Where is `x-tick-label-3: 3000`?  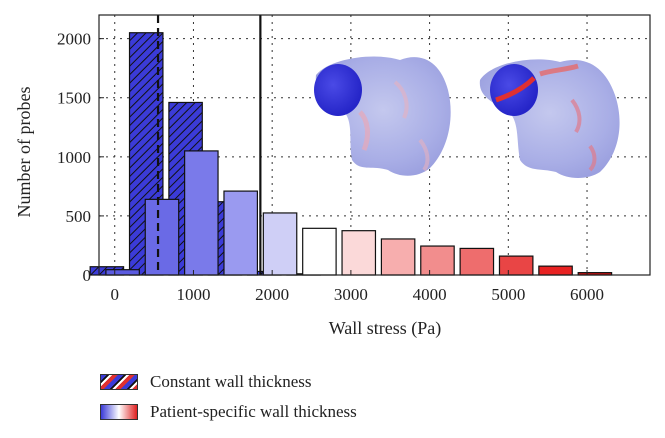 x-tick-label-3: 3000 is located at coordinates (351, 294).